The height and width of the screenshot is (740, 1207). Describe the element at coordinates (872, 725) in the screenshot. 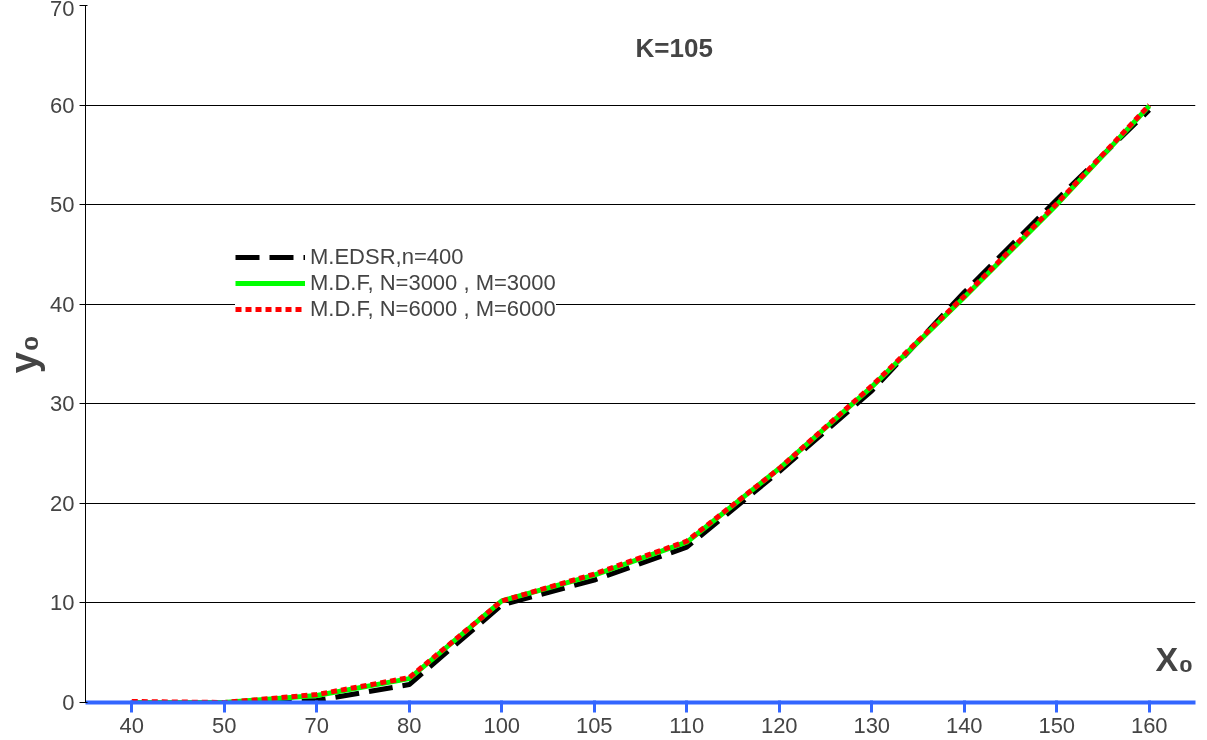

I see `x-tick-label: 130` at that location.